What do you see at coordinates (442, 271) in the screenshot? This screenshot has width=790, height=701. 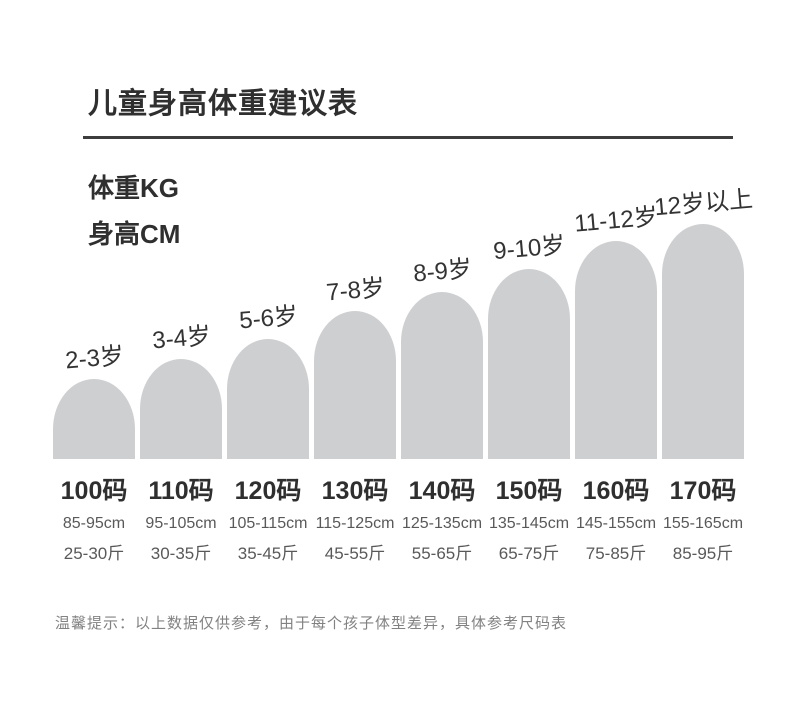 I see `age-label: 8-9岁` at bounding box center [442, 271].